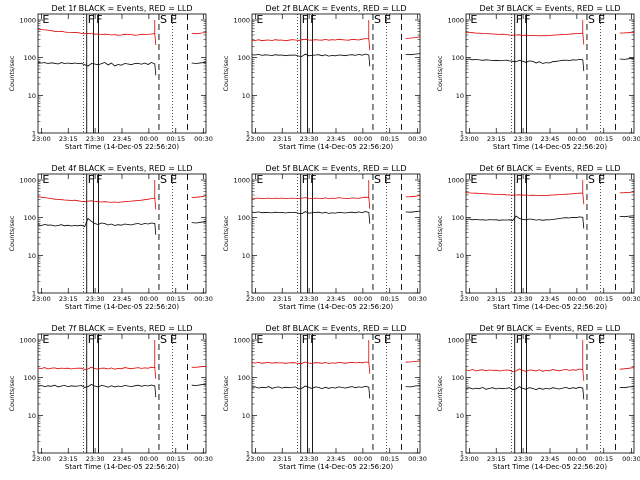 This screenshot has width=640, height=480. I want to click on panel-title: Det 9f BLACK = Events, RED = LLD, so click(549, 328).